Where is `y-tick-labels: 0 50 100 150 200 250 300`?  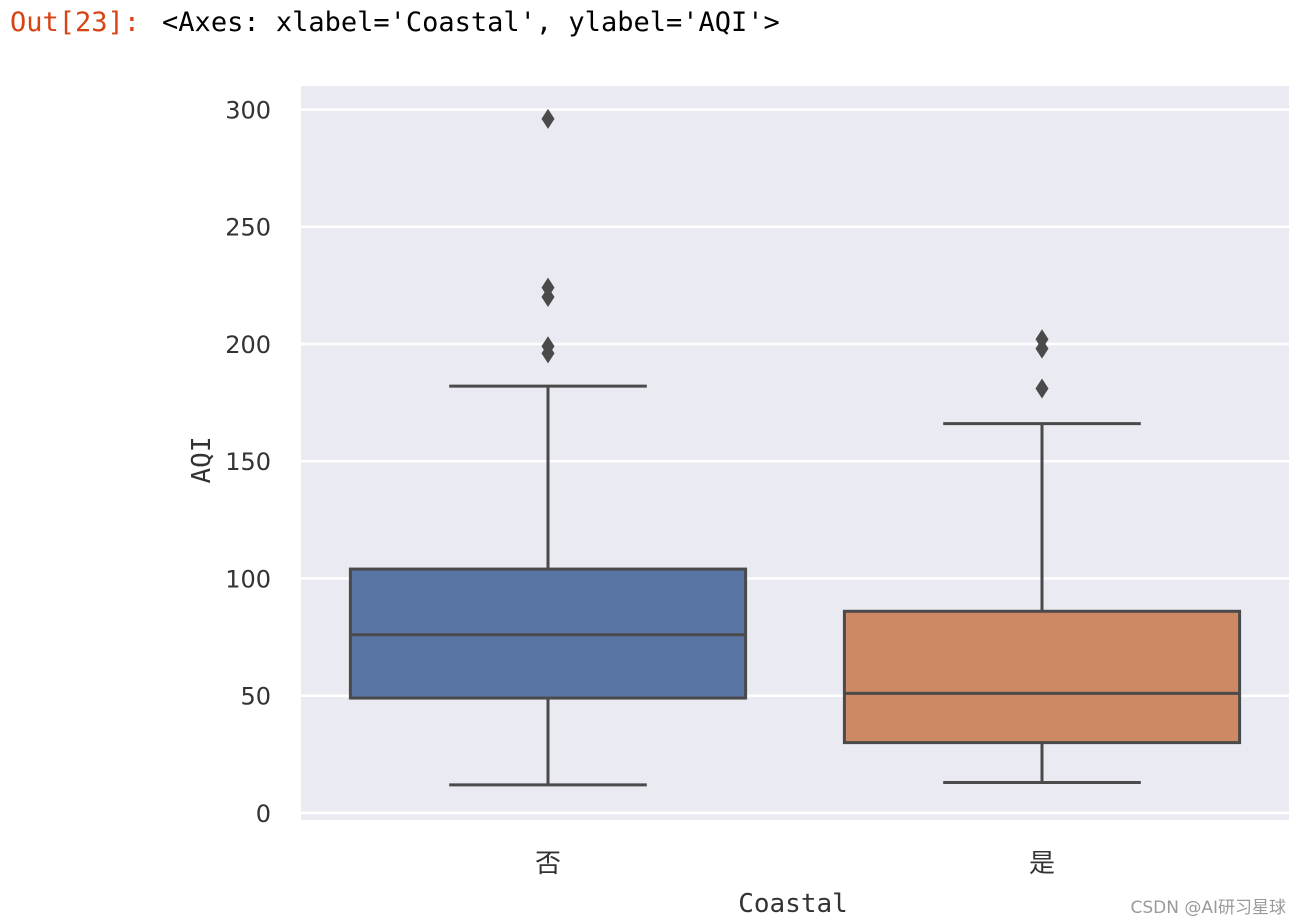 y-tick-labels: 0 50 100 150 200 250 300 is located at coordinates (248, 462).